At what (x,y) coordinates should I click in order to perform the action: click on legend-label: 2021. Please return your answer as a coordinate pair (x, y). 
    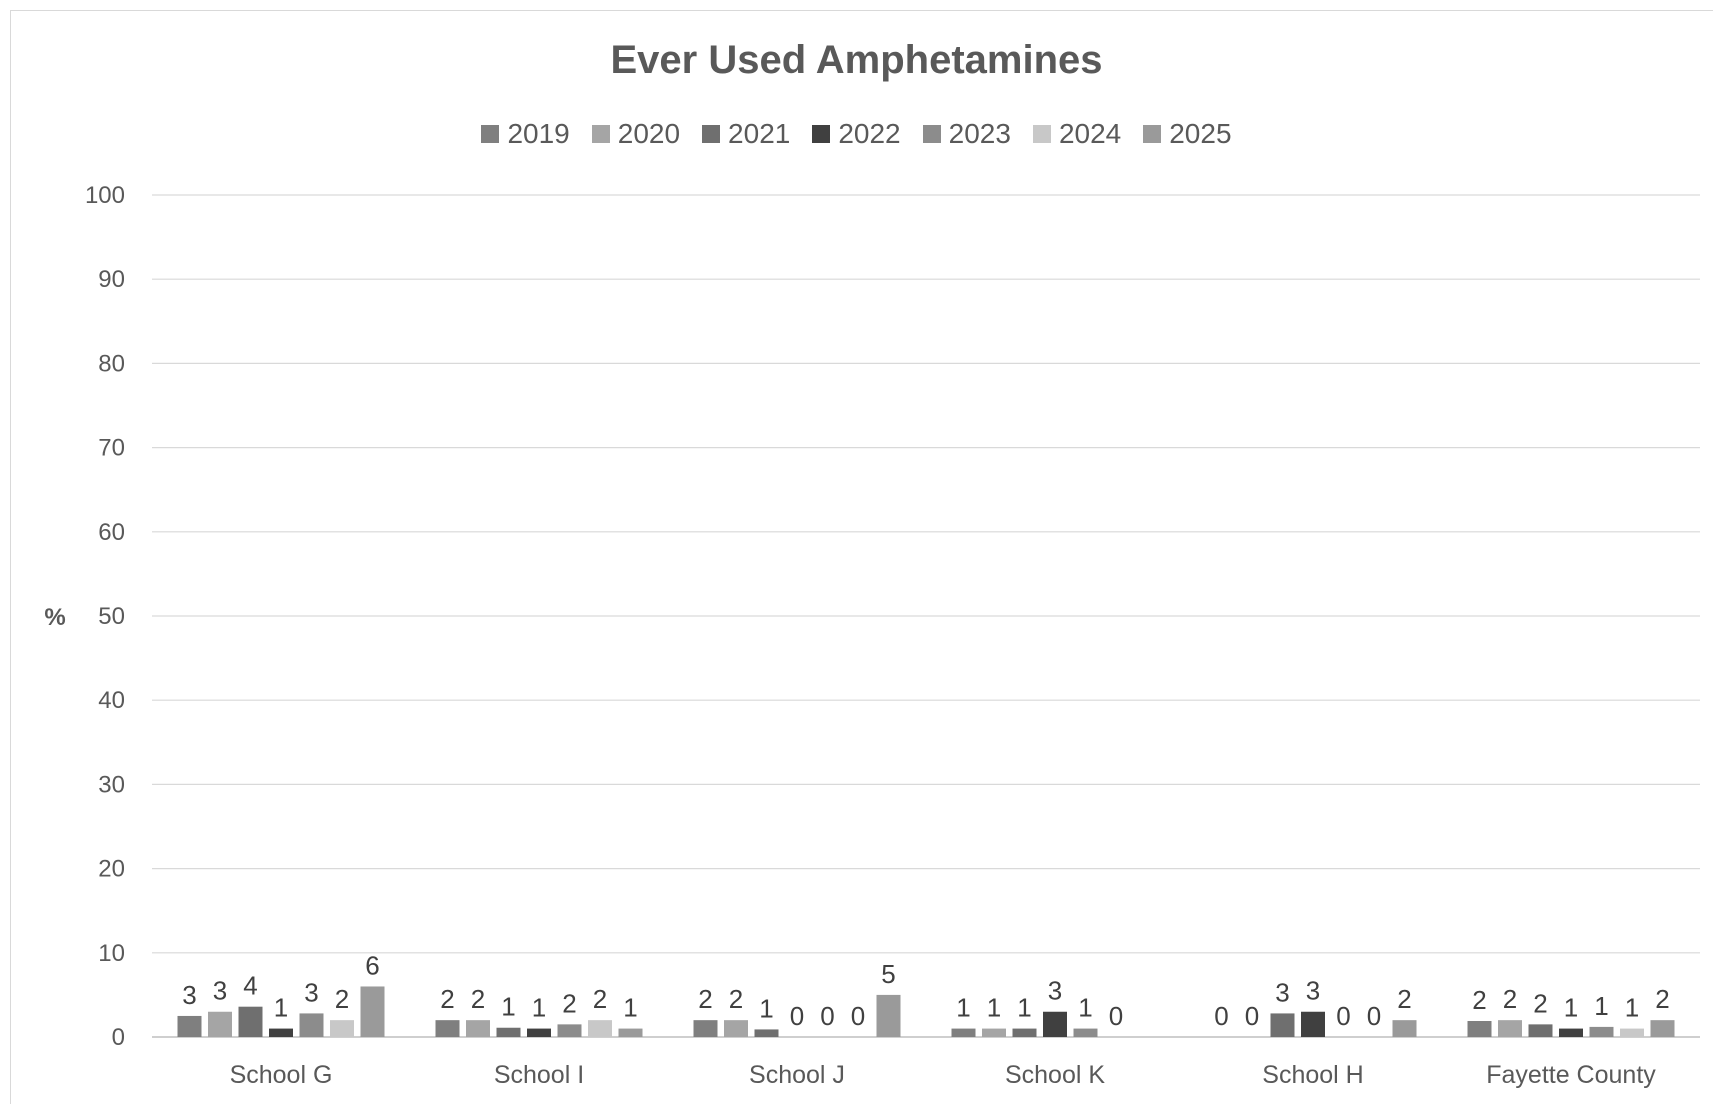
    Looking at the image, I should click on (759, 133).